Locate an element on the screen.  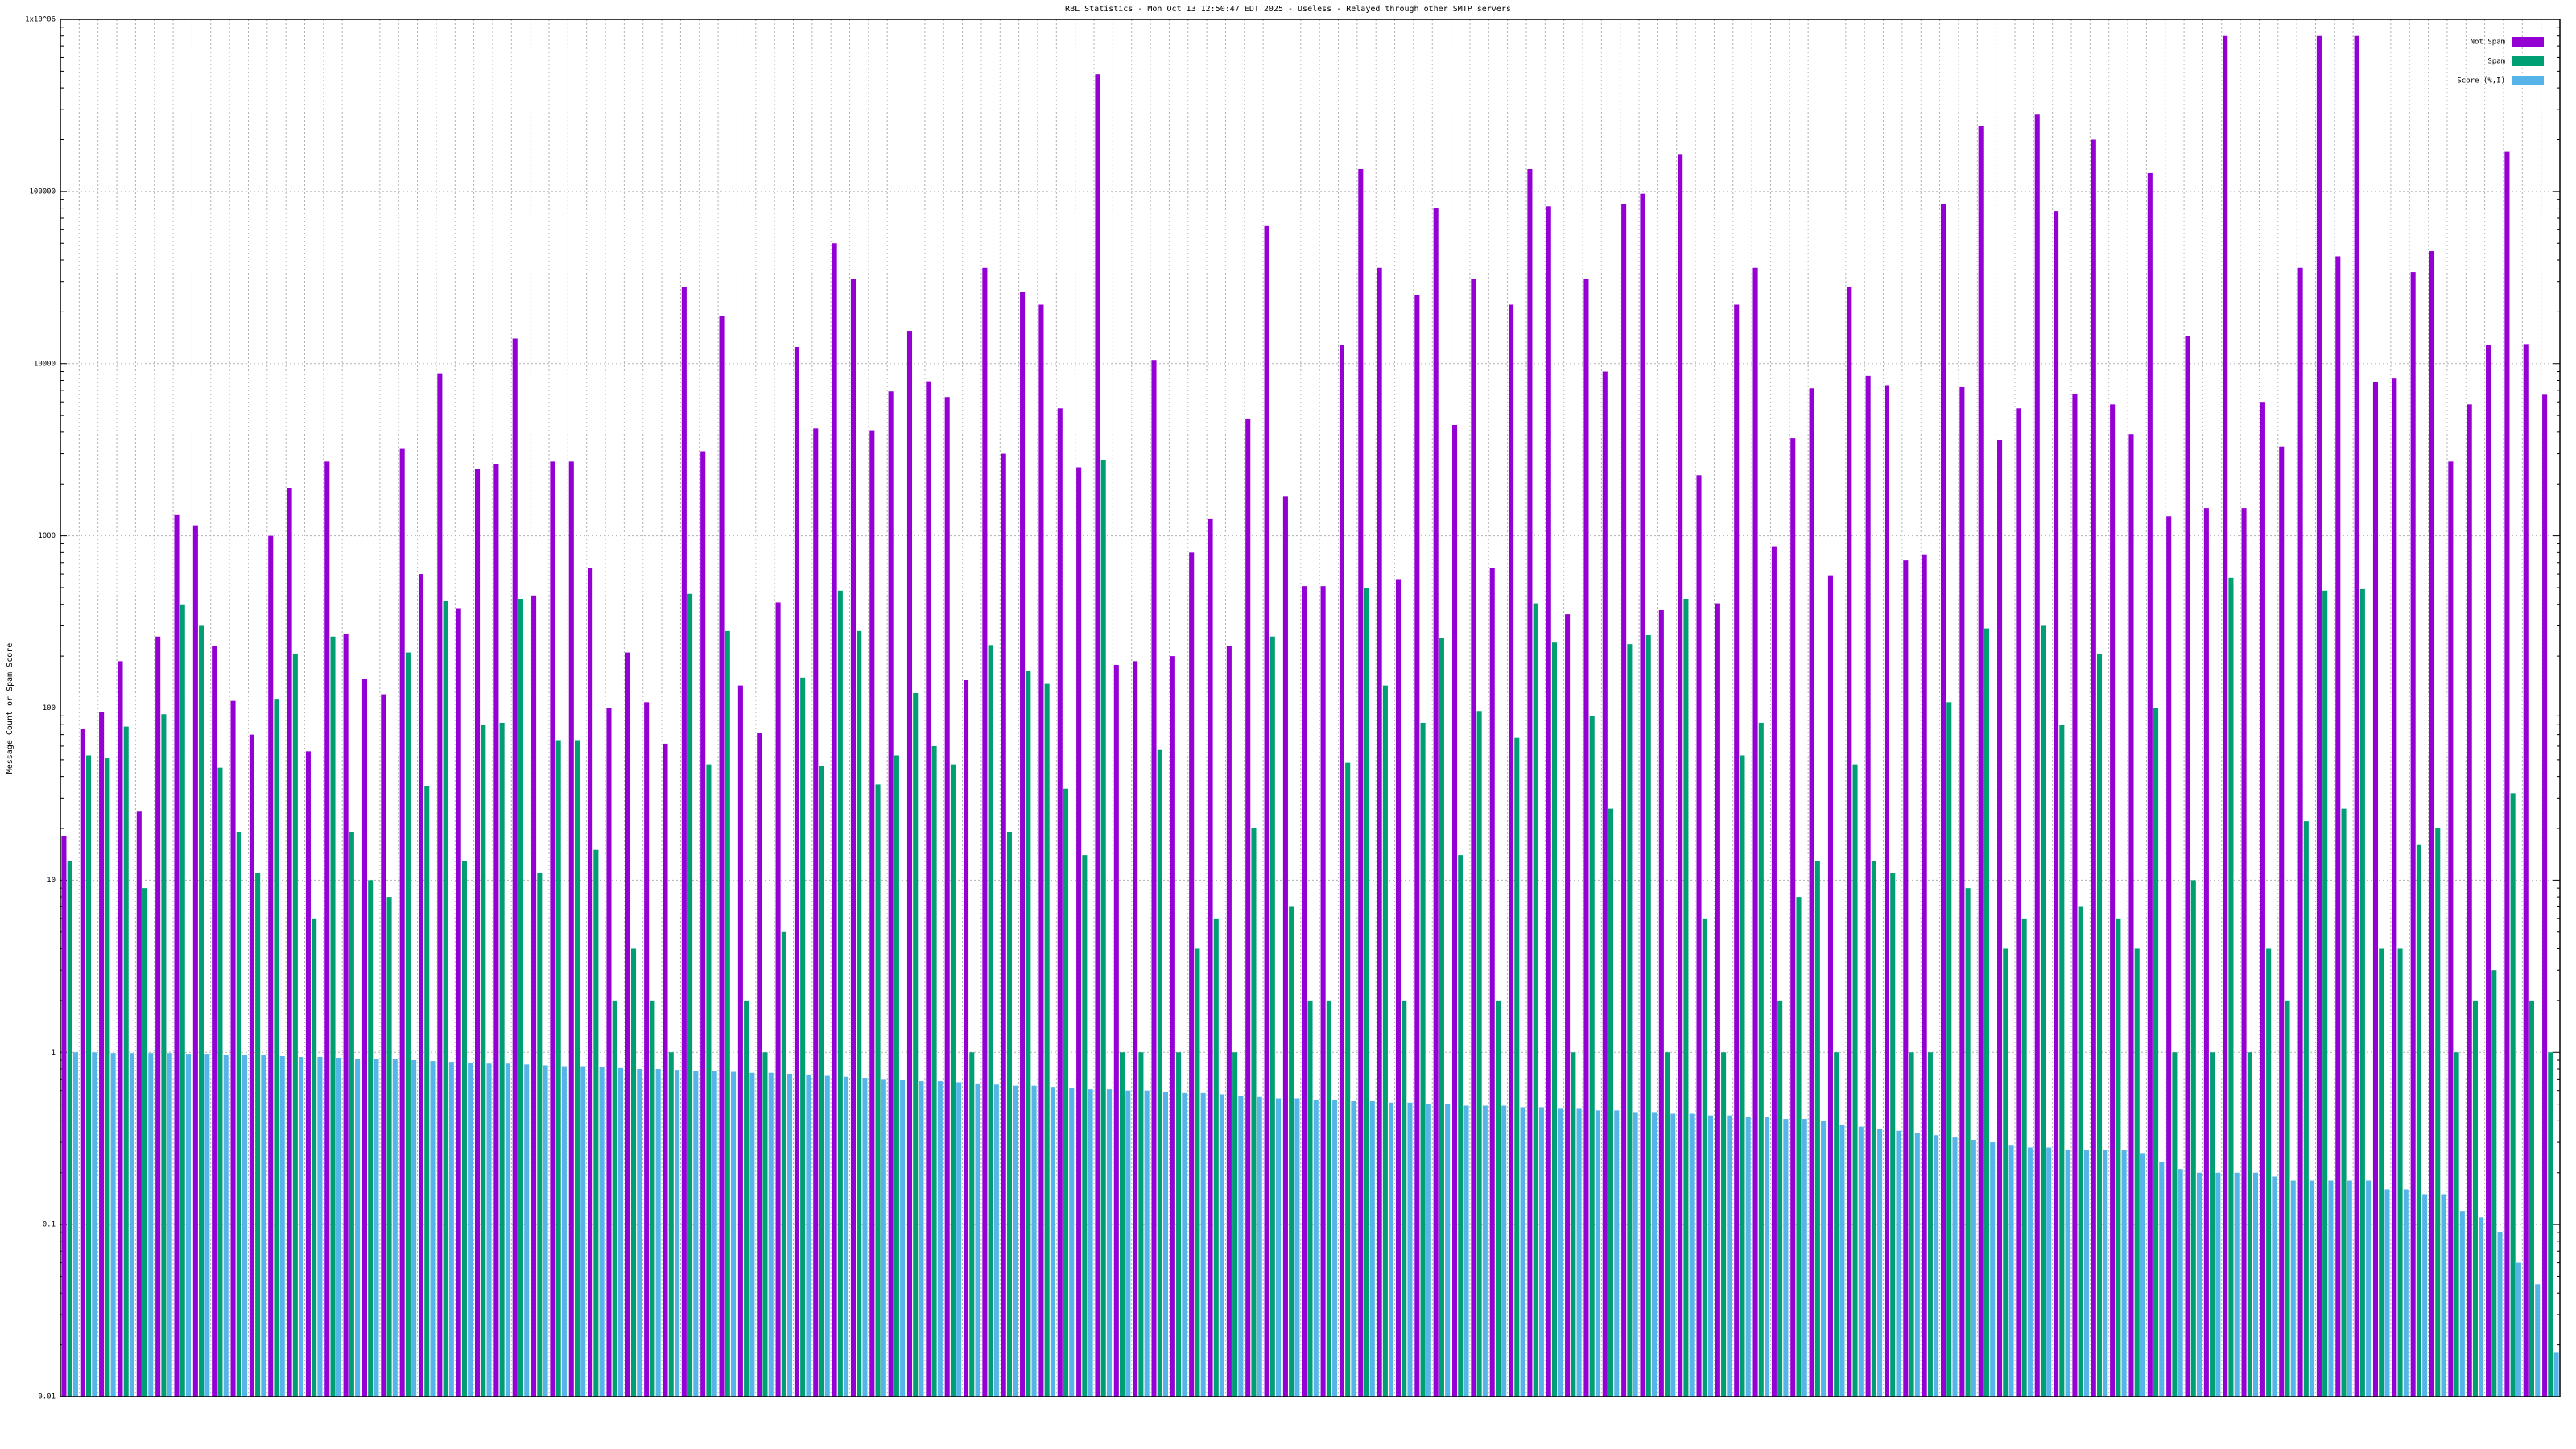
legend-label: Spam is located at coordinates (2496, 62).